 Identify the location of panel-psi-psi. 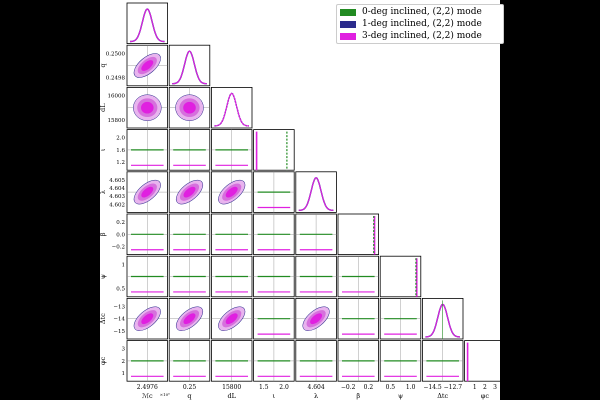
(400, 276).